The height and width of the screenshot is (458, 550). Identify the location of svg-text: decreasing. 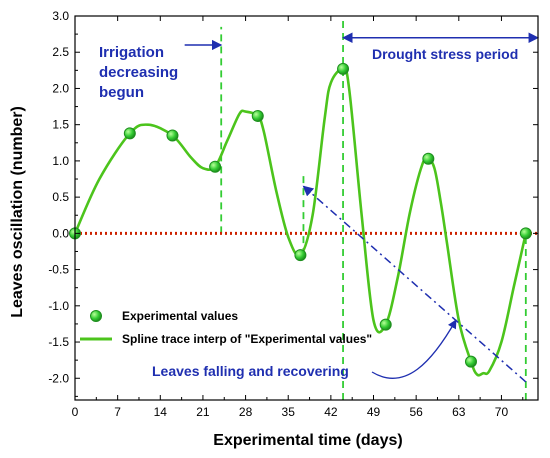
(138, 72).